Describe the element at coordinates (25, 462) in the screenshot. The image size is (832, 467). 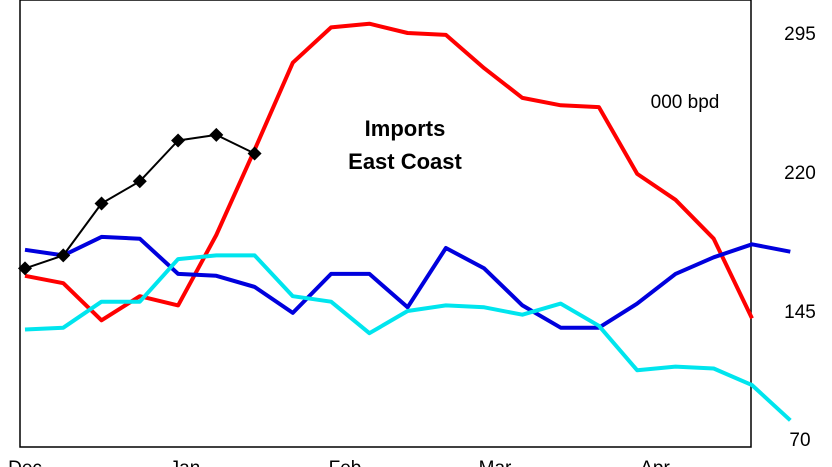
I see `x-tick-label: Dec` at that location.